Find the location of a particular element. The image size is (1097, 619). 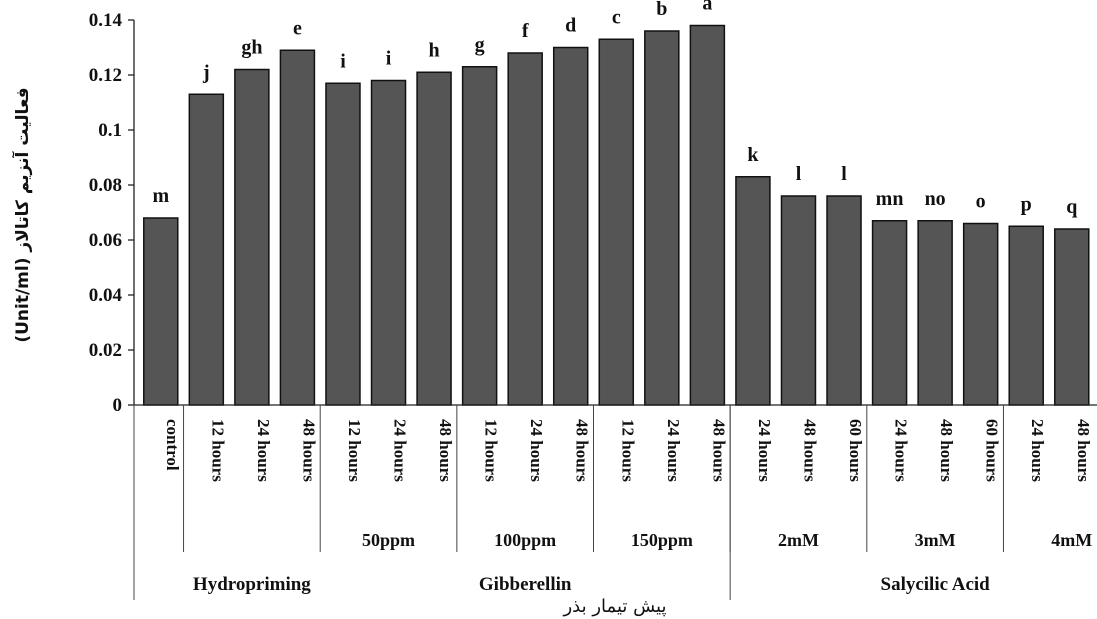

y-tick-label: 0.08 is located at coordinates (105, 185).